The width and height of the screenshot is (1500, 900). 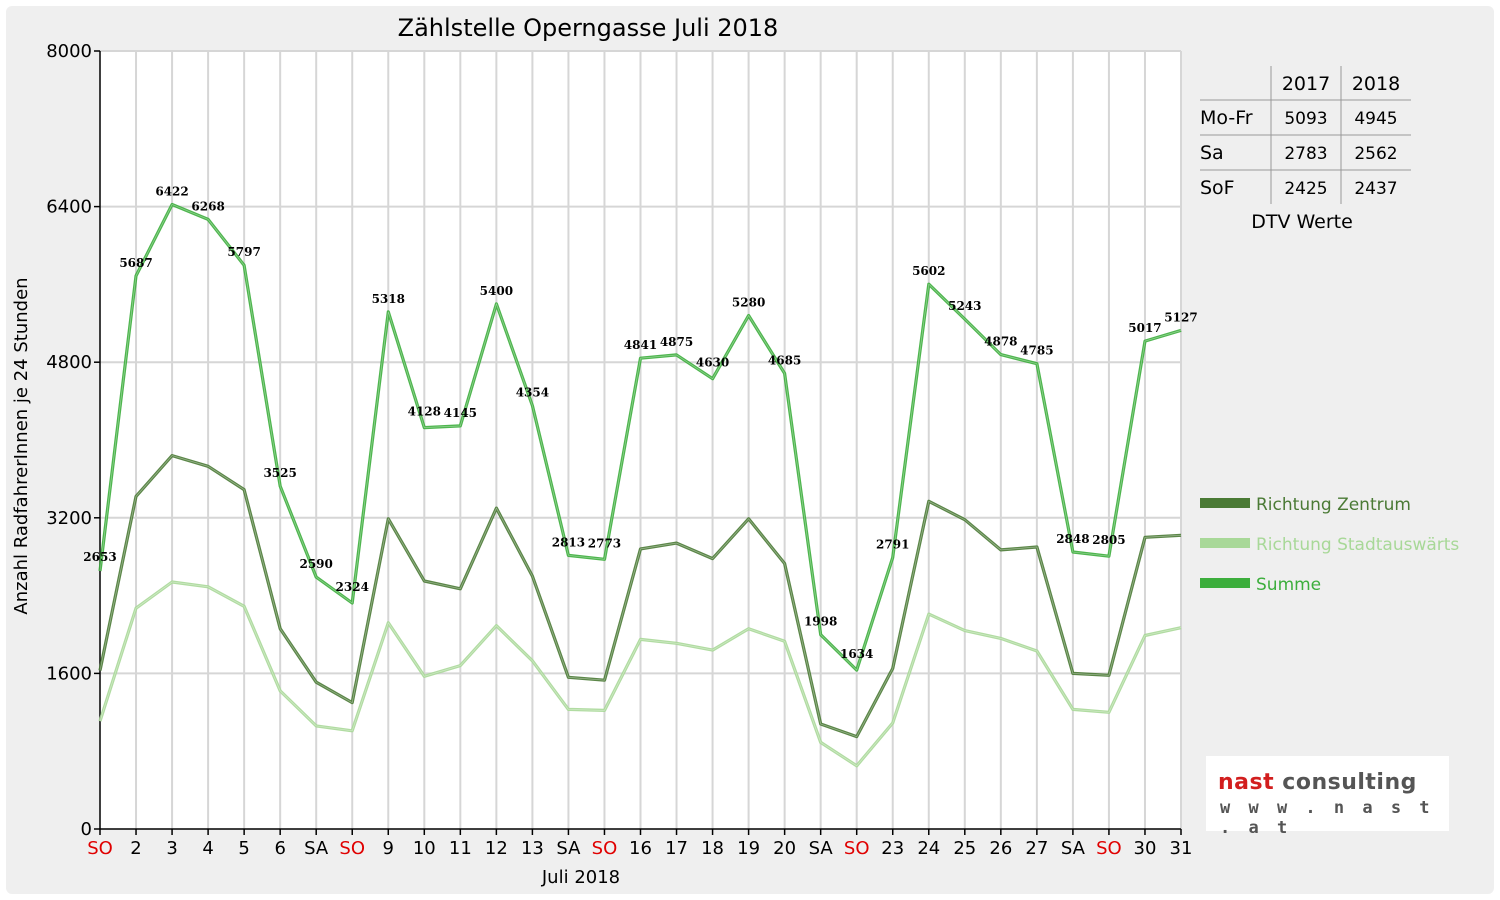 I want to click on y-tick-label: 4800, so click(x=69, y=362).